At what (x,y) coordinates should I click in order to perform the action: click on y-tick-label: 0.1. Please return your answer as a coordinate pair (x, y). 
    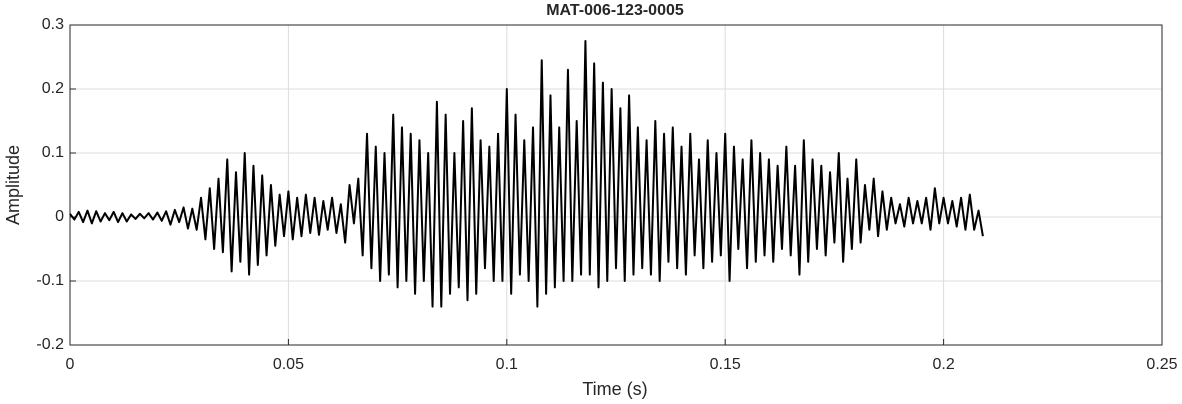
    Looking at the image, I should click on (53, 152).